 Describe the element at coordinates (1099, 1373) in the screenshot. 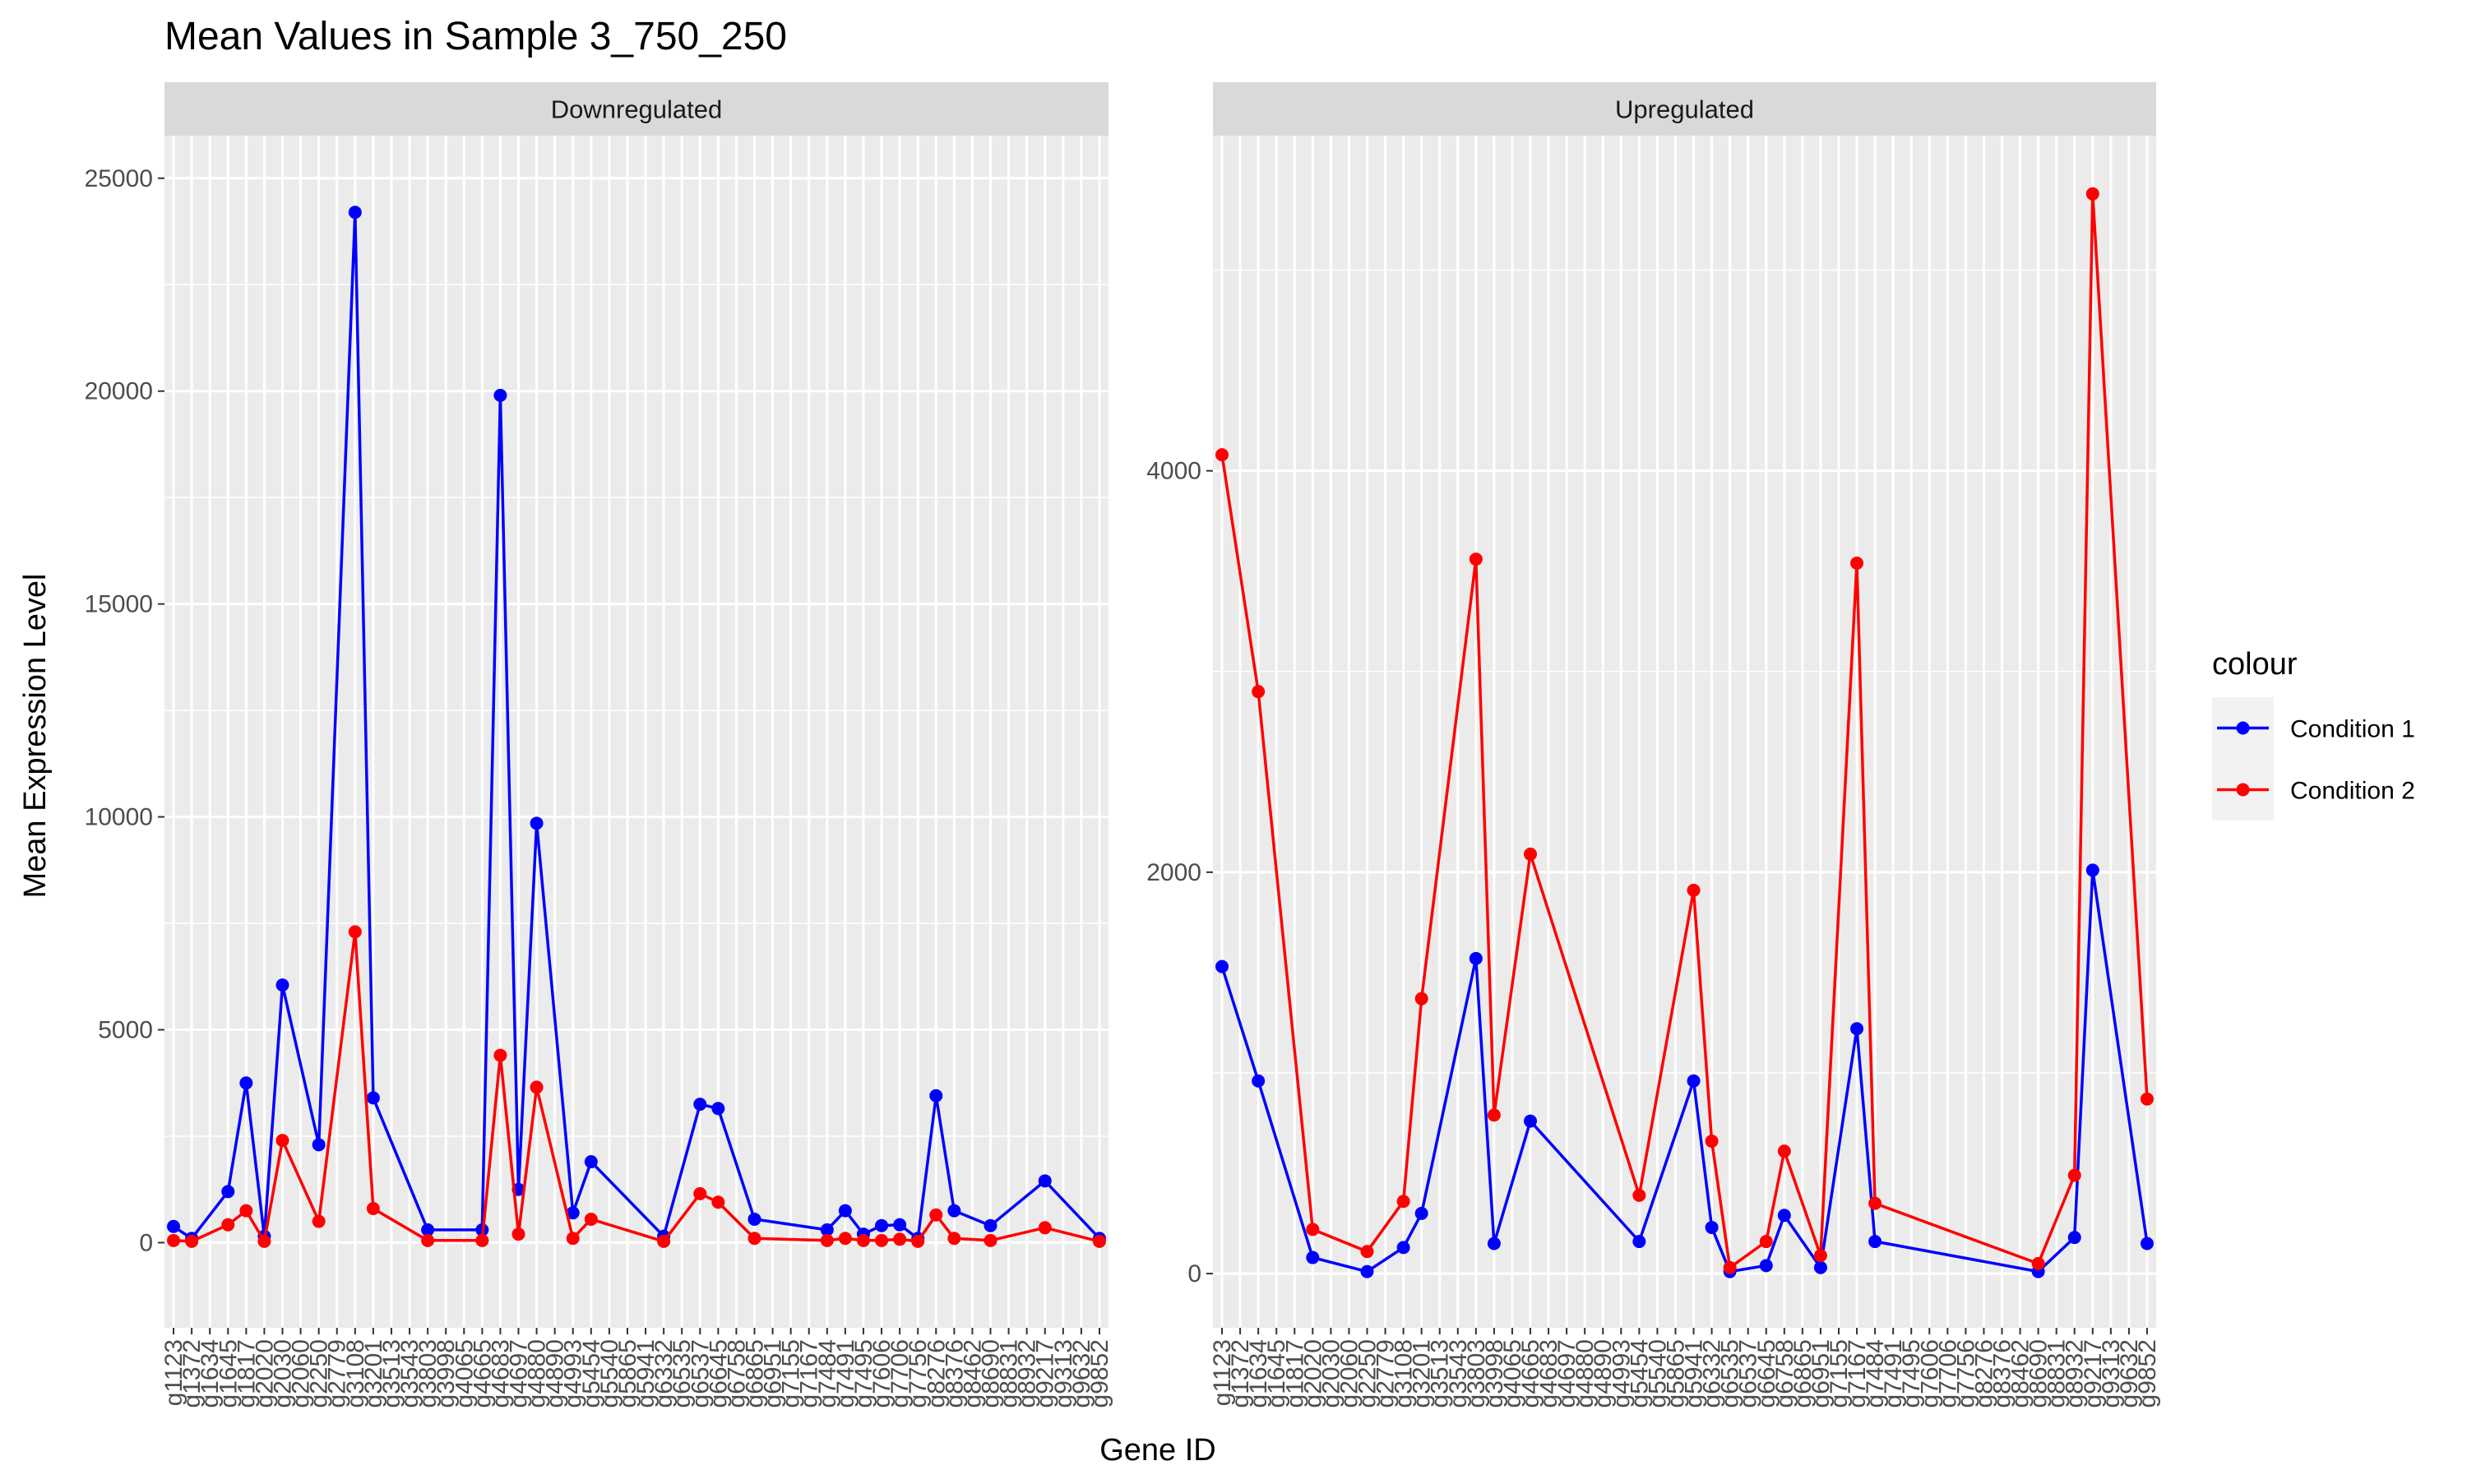

I see `x-tick-label: g9852` at that location.